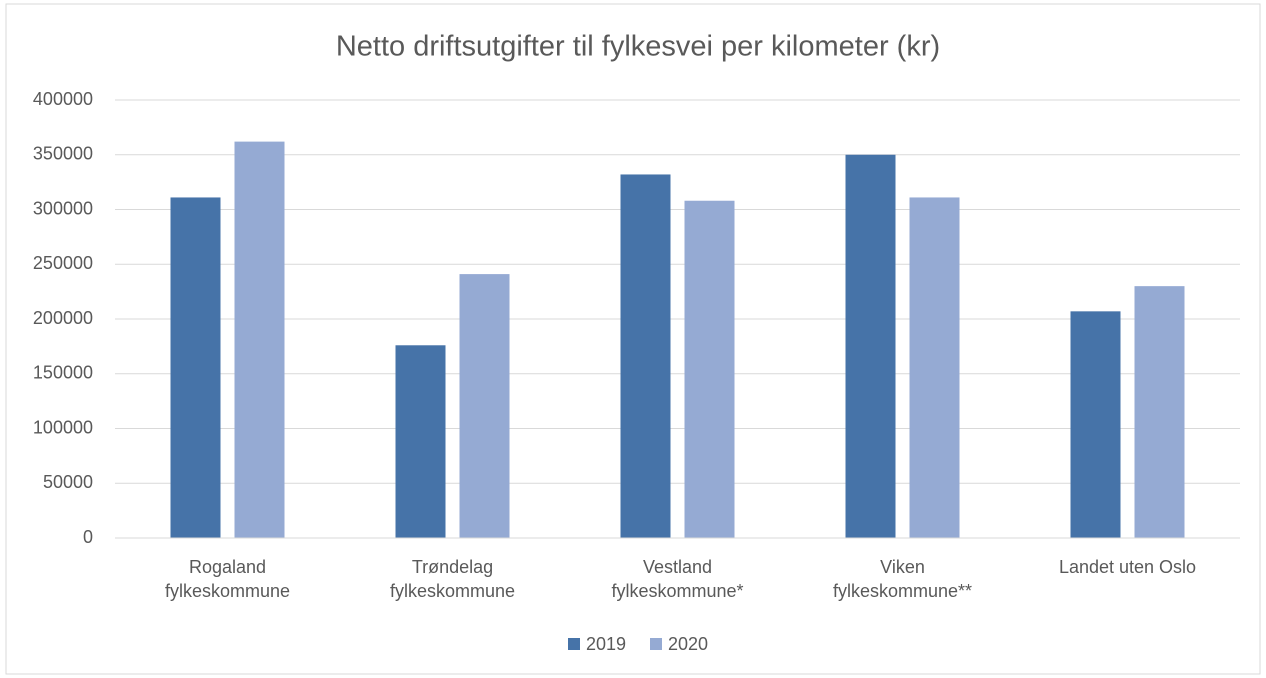  Describe the element at coordinates (68, 482) in the screenshot. I see `y-tick-label: 50000` at that location.